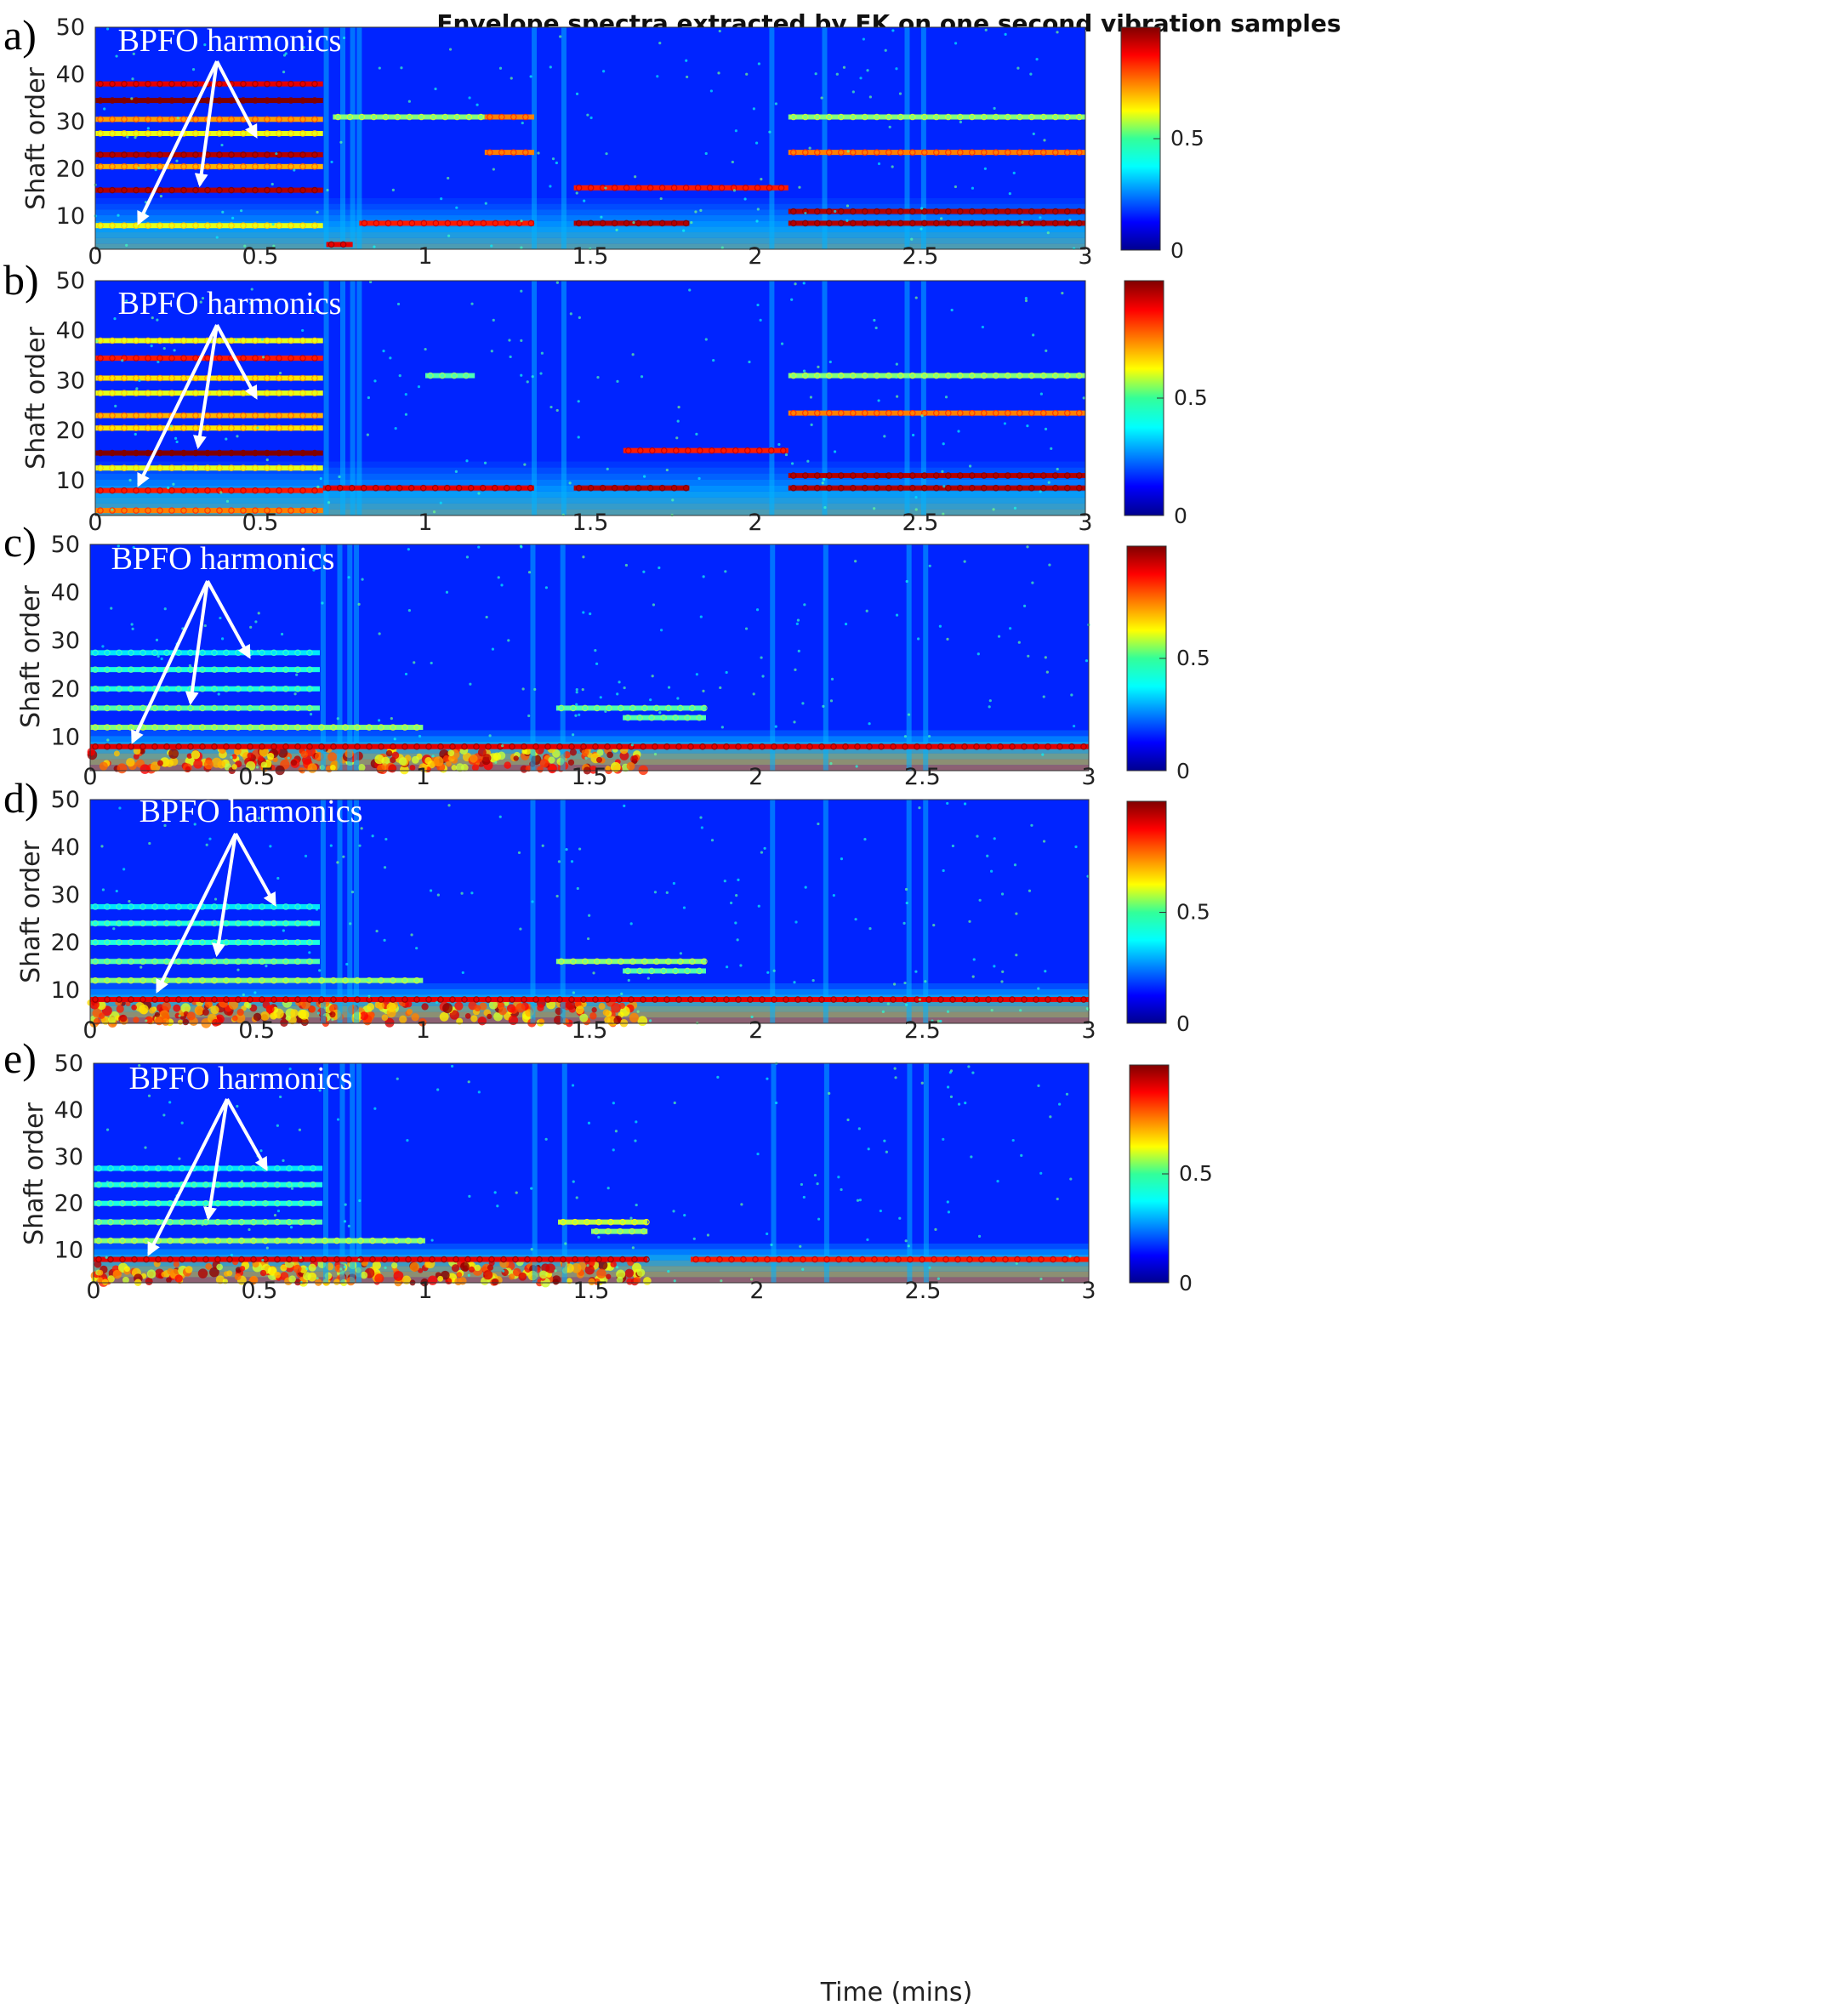 The height and width of the screenshot is (2016, 1839). Describe the element at coordinates (178, 405) in the screenshot. I see `annotation-arrow` at that location.